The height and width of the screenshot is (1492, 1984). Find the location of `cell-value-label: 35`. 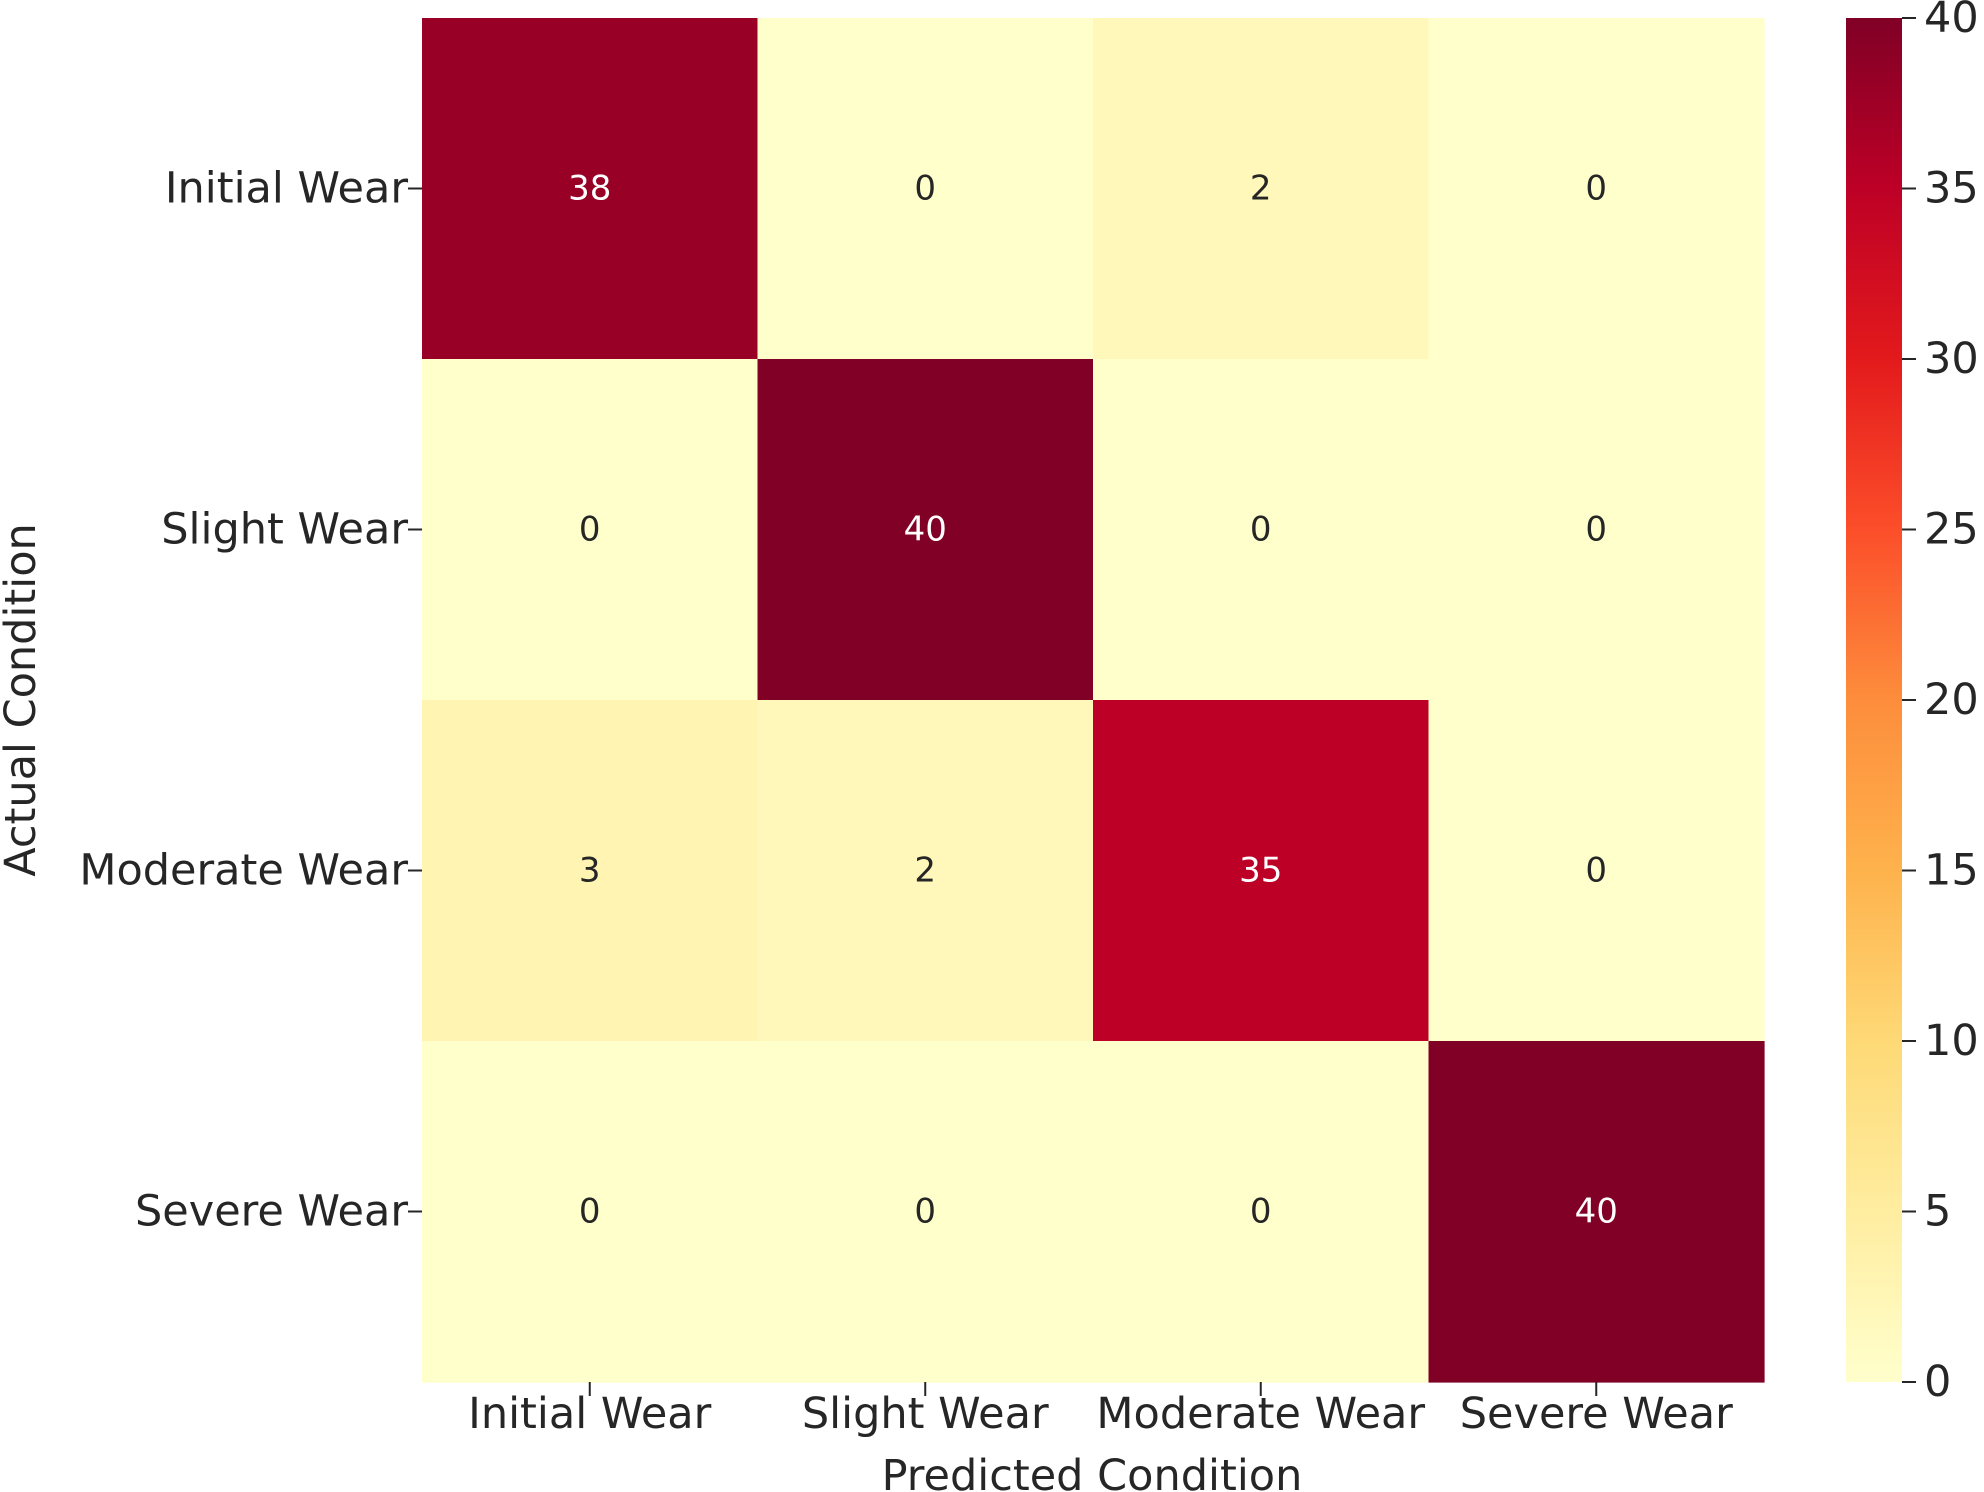

cell-value-label: 35 is located at coordinates (1260, 871).